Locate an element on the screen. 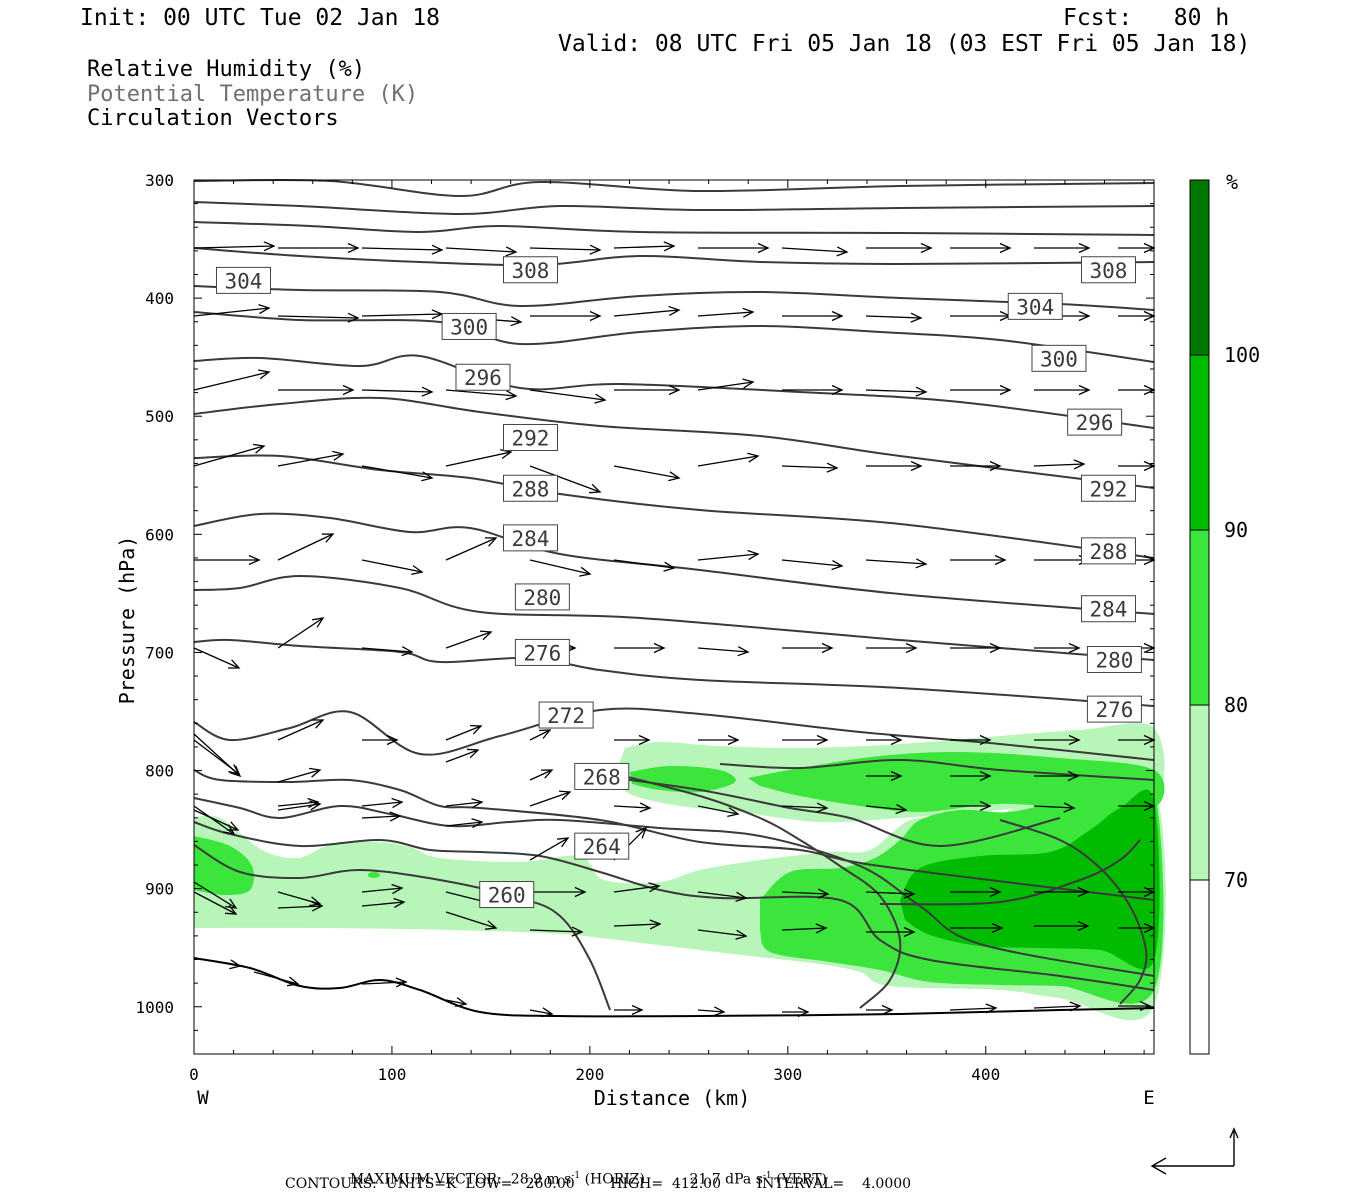  x-axis-label: Distance (km) is located at coordinates (672, 1098).